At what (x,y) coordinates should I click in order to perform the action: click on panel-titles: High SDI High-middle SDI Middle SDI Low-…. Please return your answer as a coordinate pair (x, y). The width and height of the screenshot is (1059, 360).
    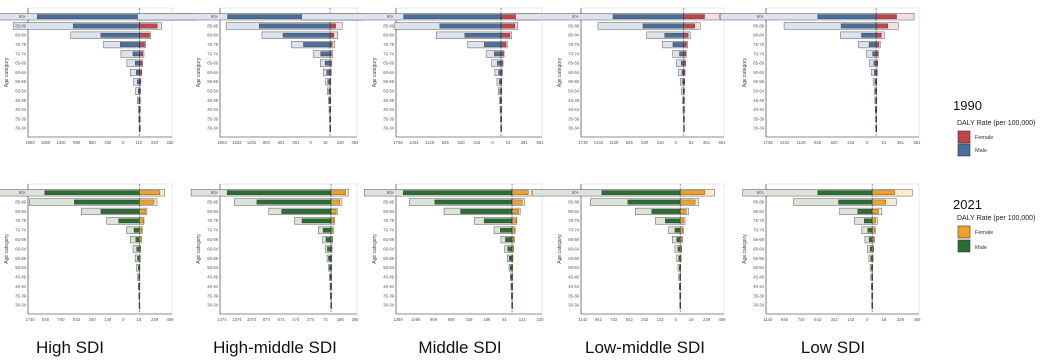
    Looking at the image, I should click on (450, 347).